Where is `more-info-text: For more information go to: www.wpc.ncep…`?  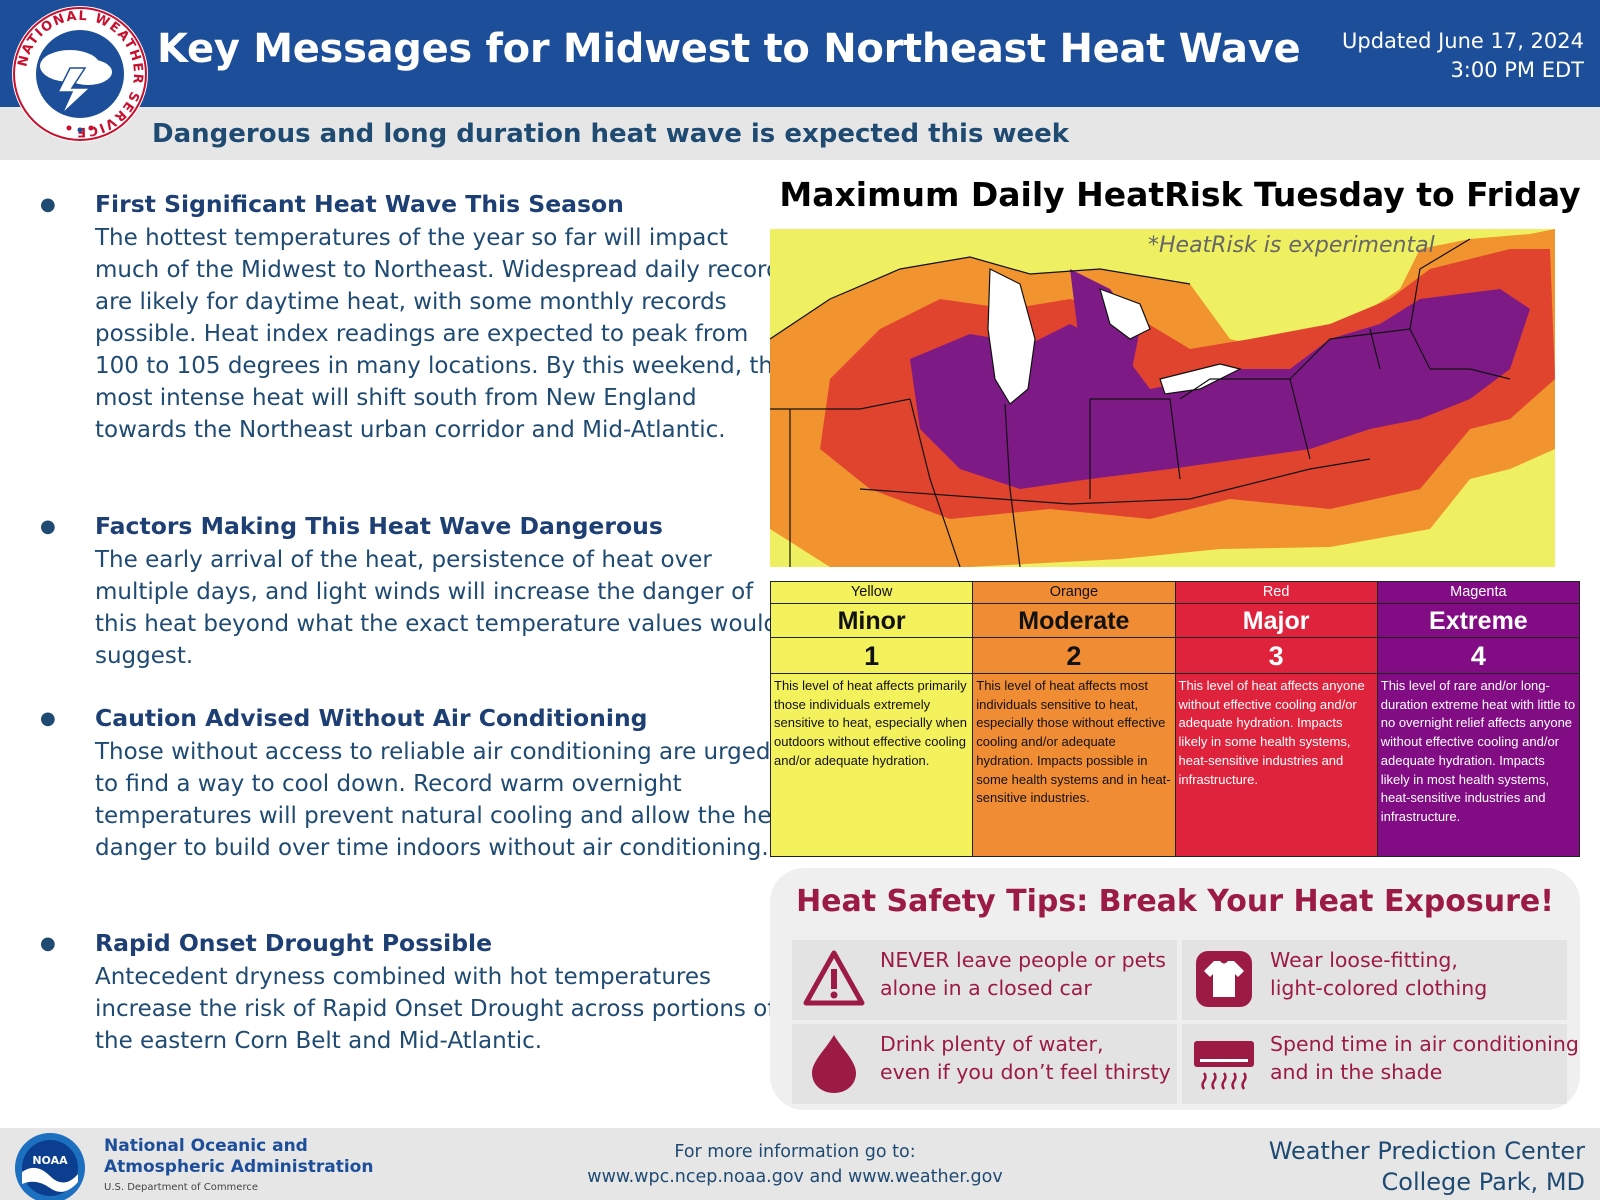
more-info-text: For more information go to: www.wpc.ncep… is located at coordinates (795, 1165).